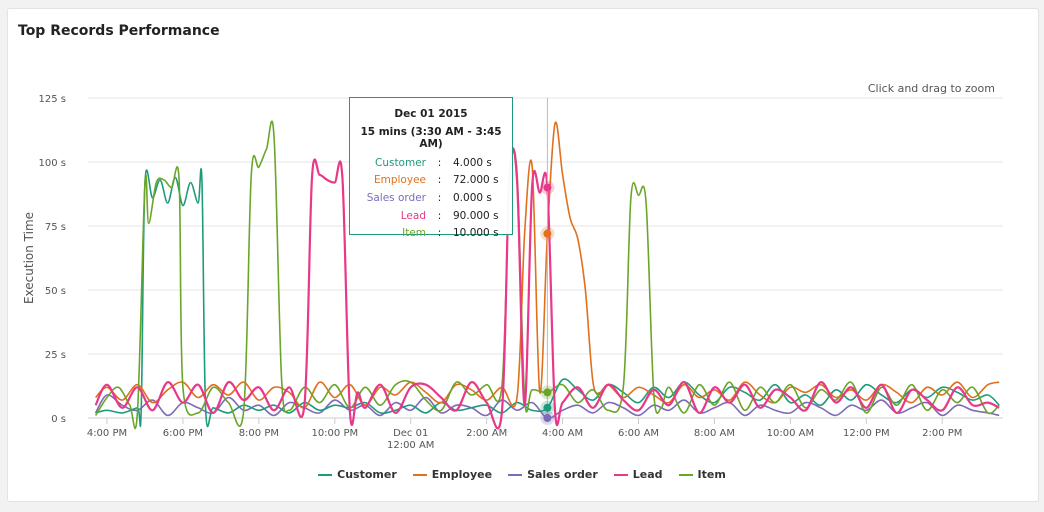 The image size is (1044, 512). I want to click on legend-item-item: Item, so click(702, 474).